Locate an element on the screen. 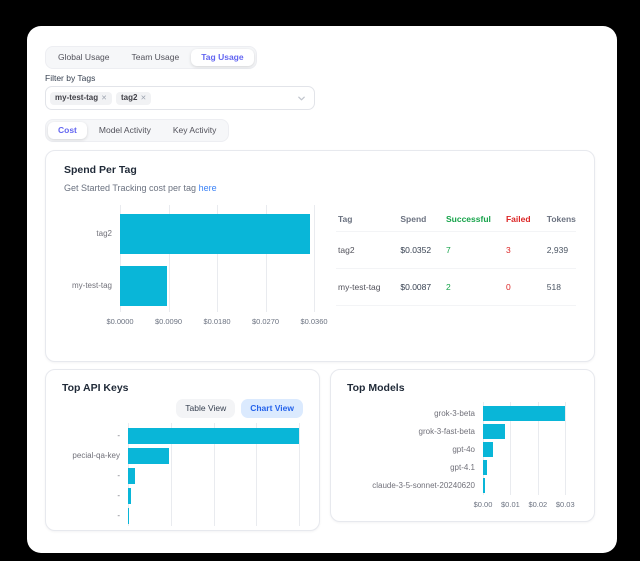 This screenshot has width=640, height=561. column-header-failed: Failed is located at coordinates (524, 220).